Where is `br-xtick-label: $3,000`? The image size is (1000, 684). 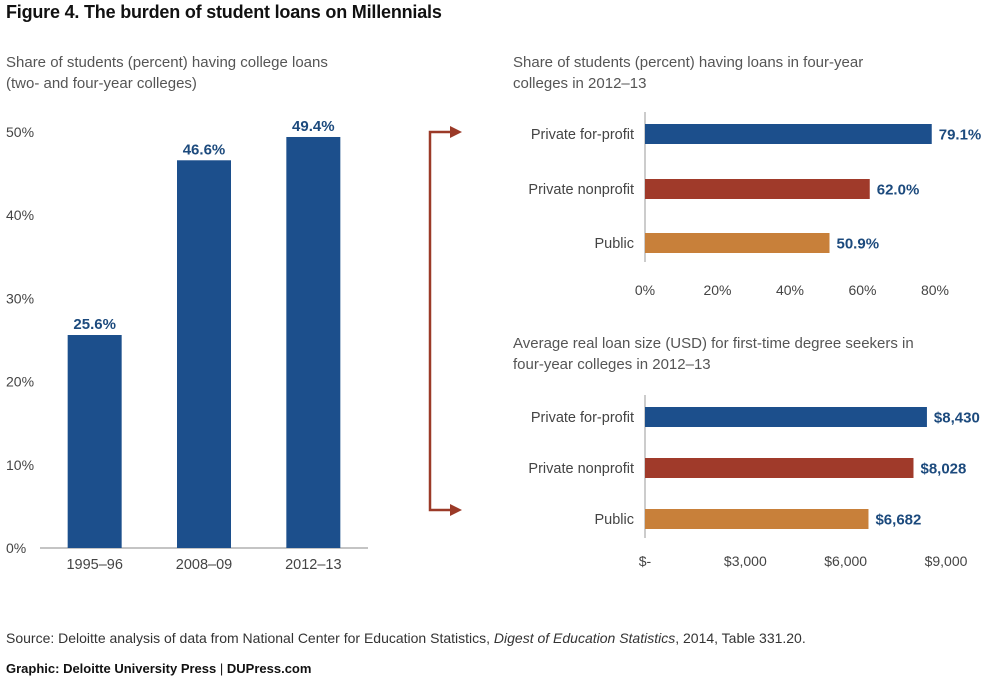 br-xtick-label: $3,000 is located at coordinates (745, 561).